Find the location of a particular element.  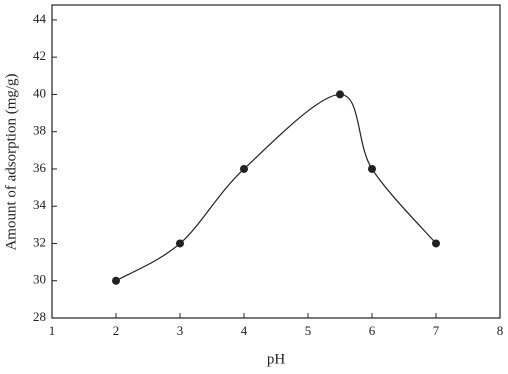

y-tick-label: 38 is located at coordinates (39, 130).